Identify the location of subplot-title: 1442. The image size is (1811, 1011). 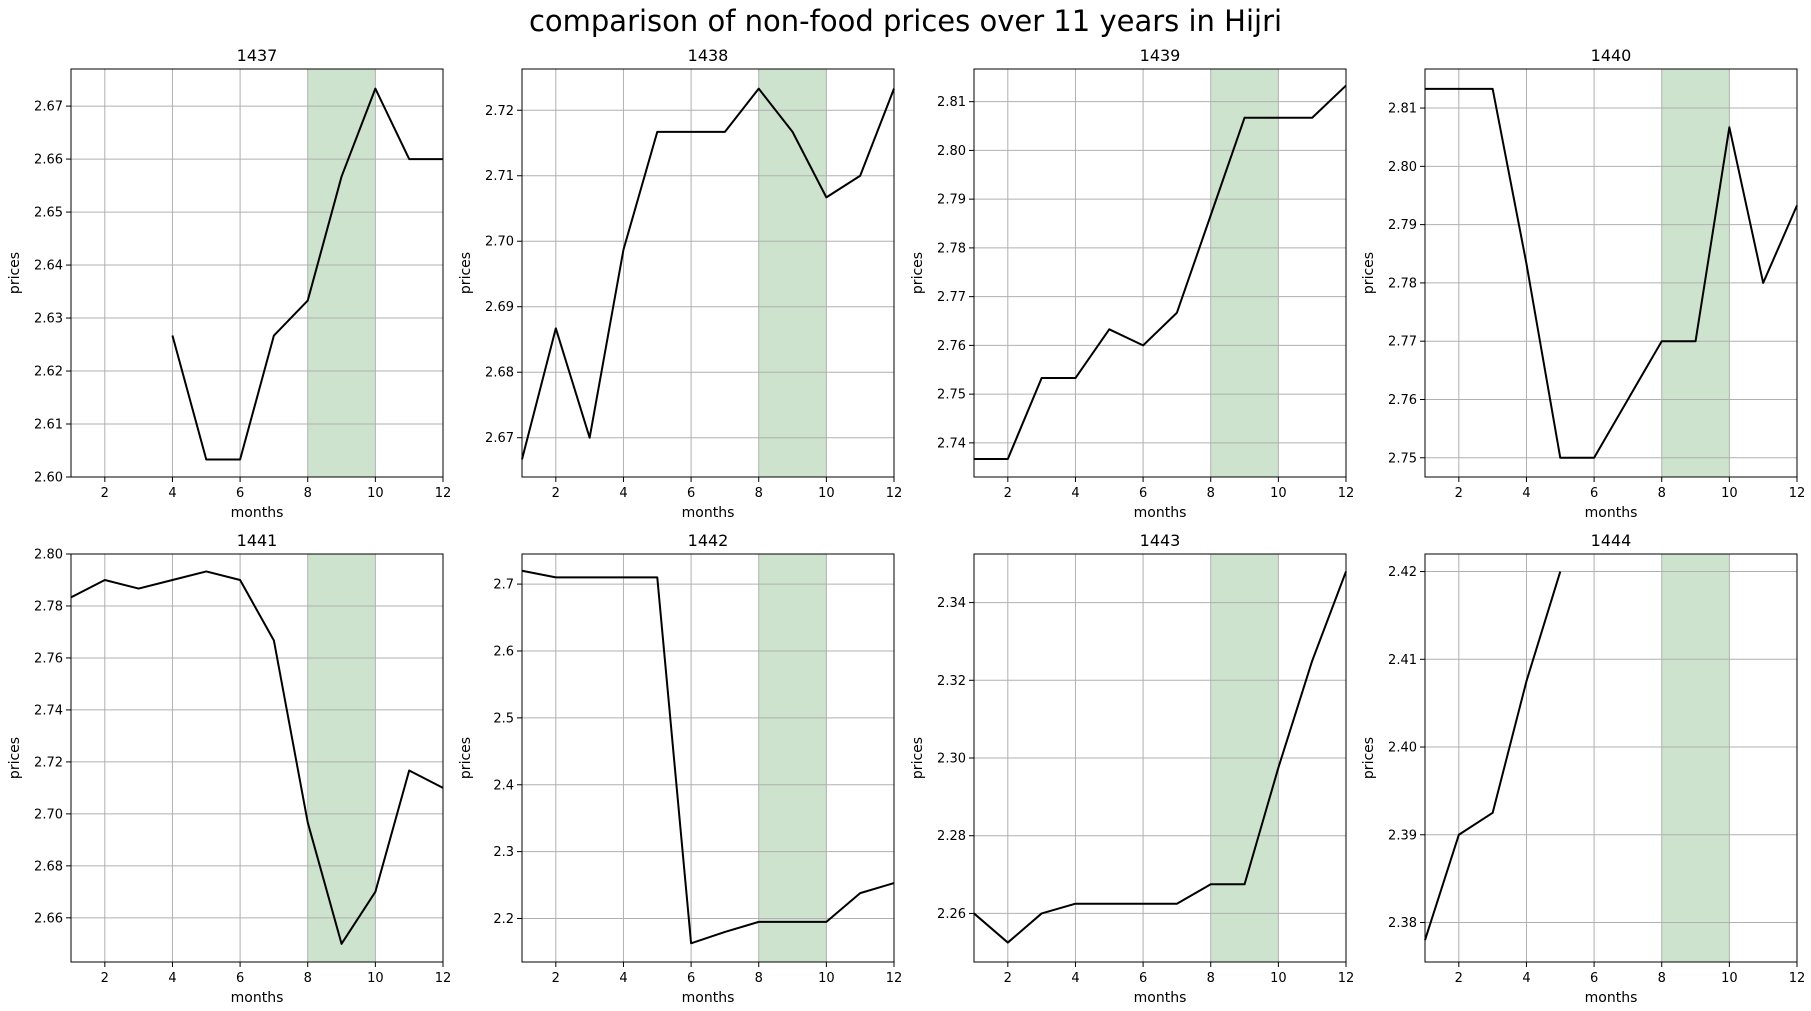
(708, 540).